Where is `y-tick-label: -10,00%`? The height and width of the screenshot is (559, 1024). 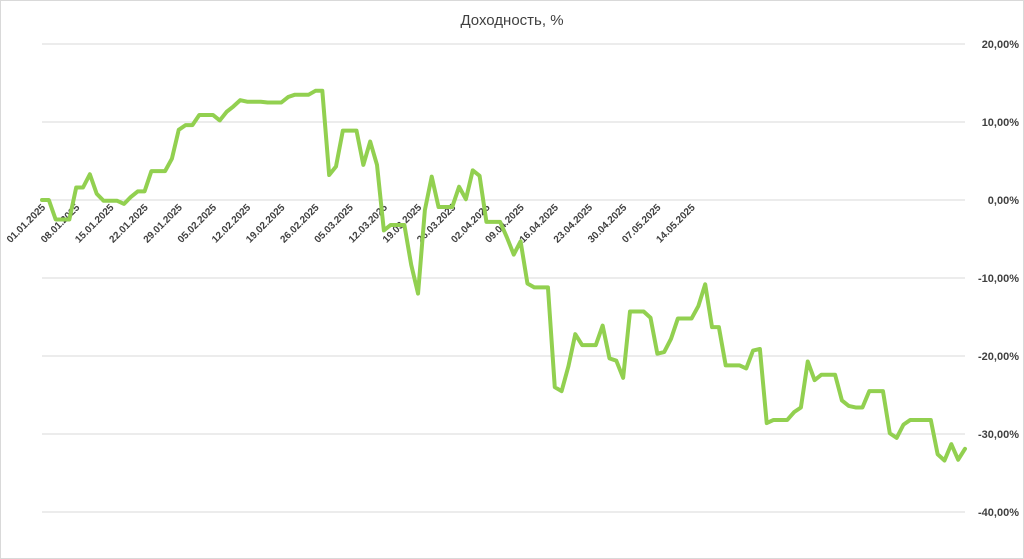 y-tick-label: -10,00% is located at coordinates (998, 279).